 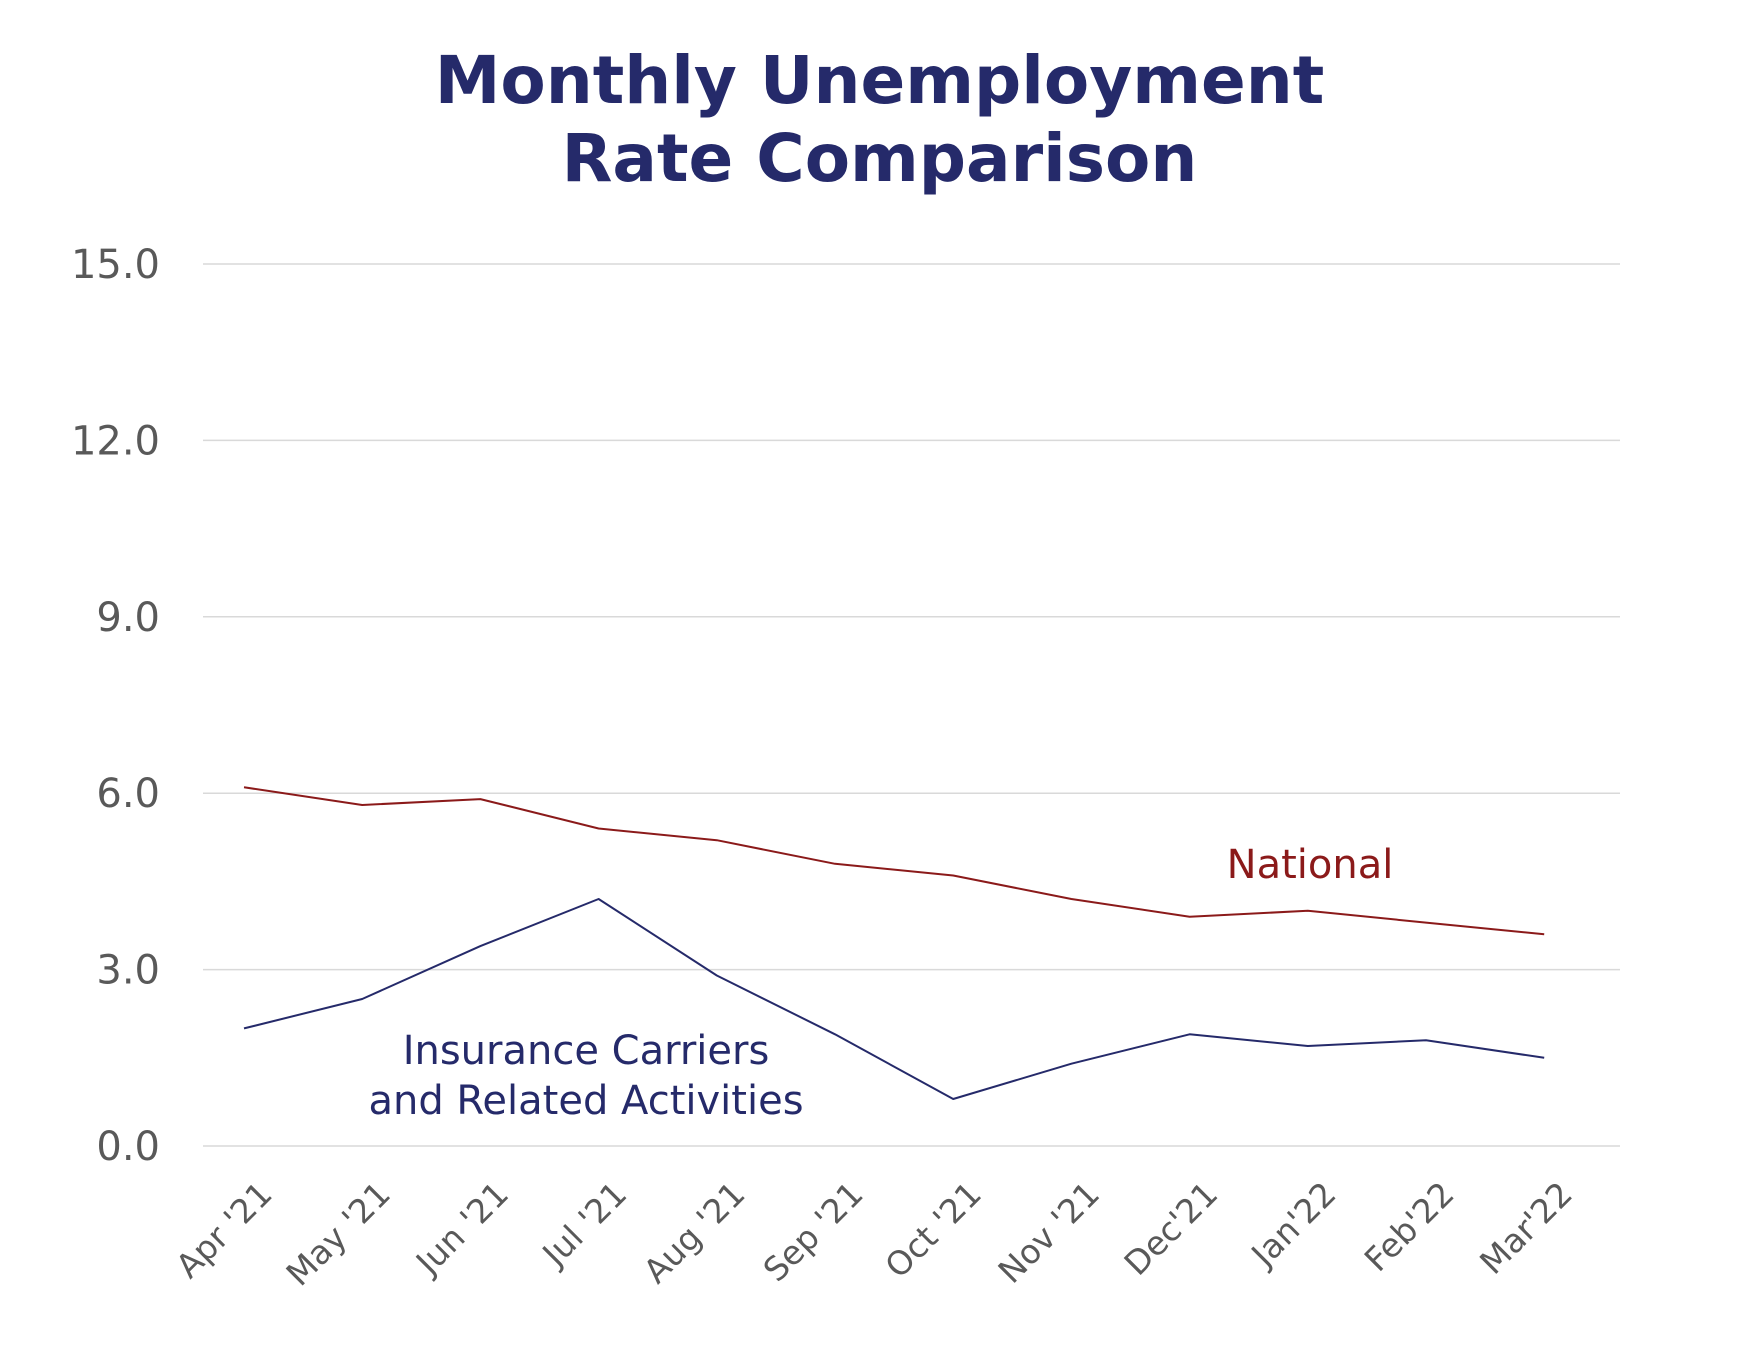 What do you see at coordinates (1292, 1224) in the screenshot?
I see `x-tick-label: Jan'22` at bounding box center [1292, 1224].